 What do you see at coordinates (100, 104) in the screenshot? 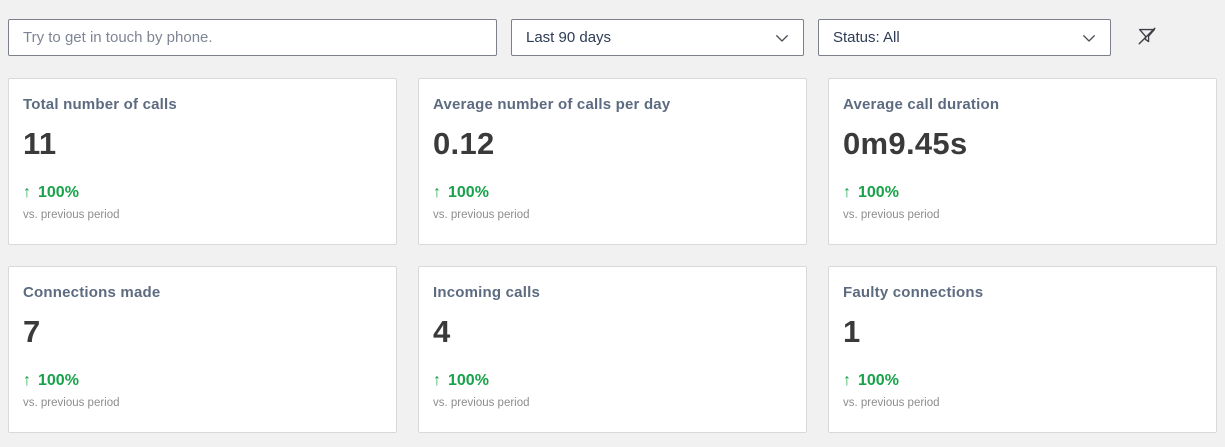
I see `card-title: Total number of calls` at bounding box center [100, 104].